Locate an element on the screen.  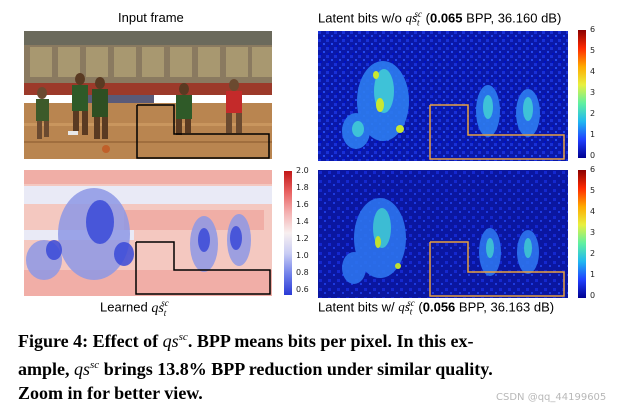
input-frame-title: Input frame is located at coordinates (151, 17).